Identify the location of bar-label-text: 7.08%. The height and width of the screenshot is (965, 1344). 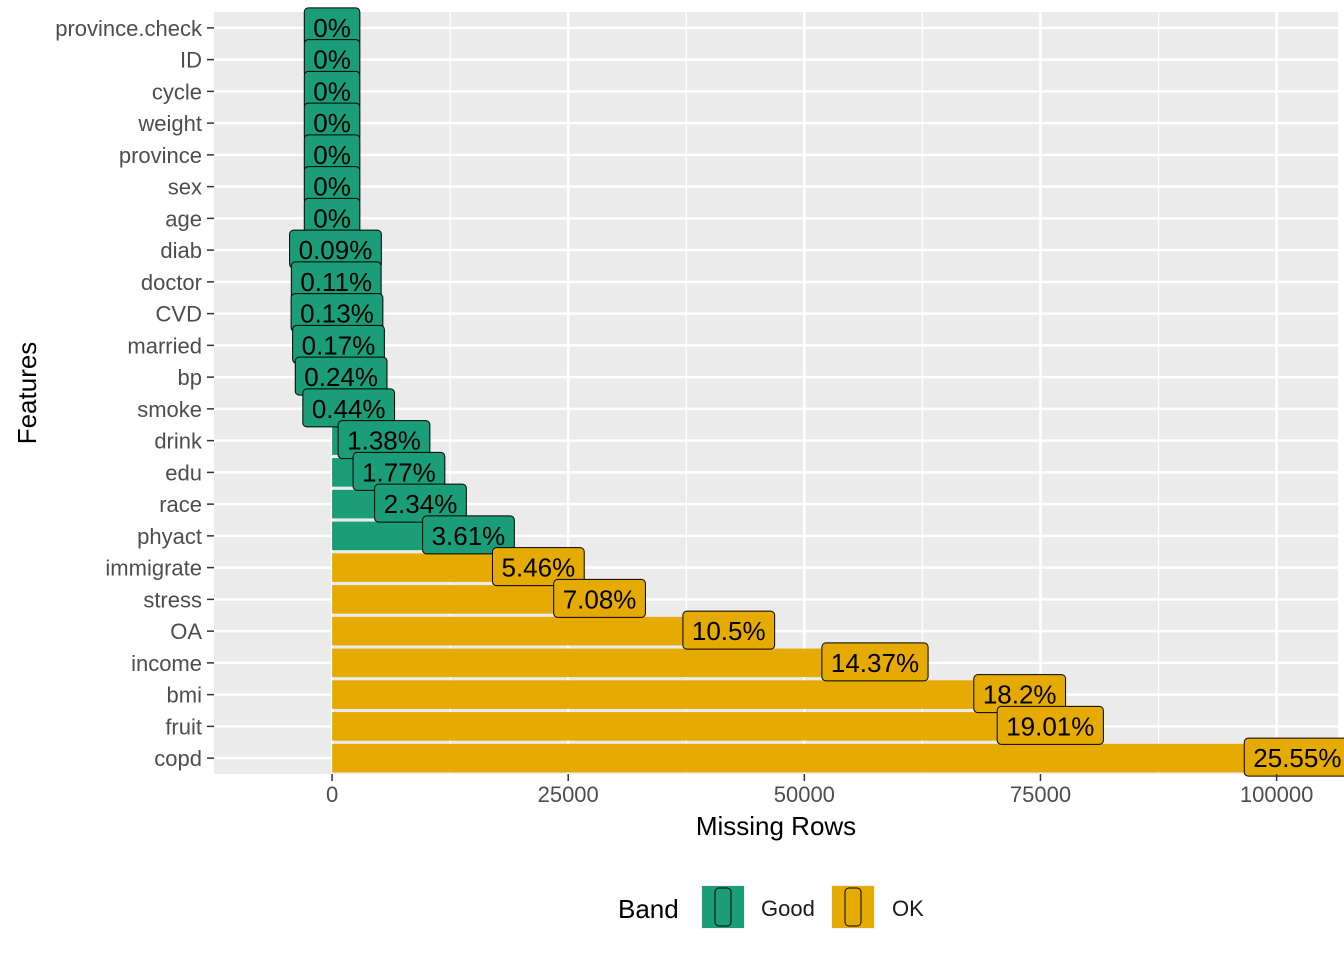
(600, 599).